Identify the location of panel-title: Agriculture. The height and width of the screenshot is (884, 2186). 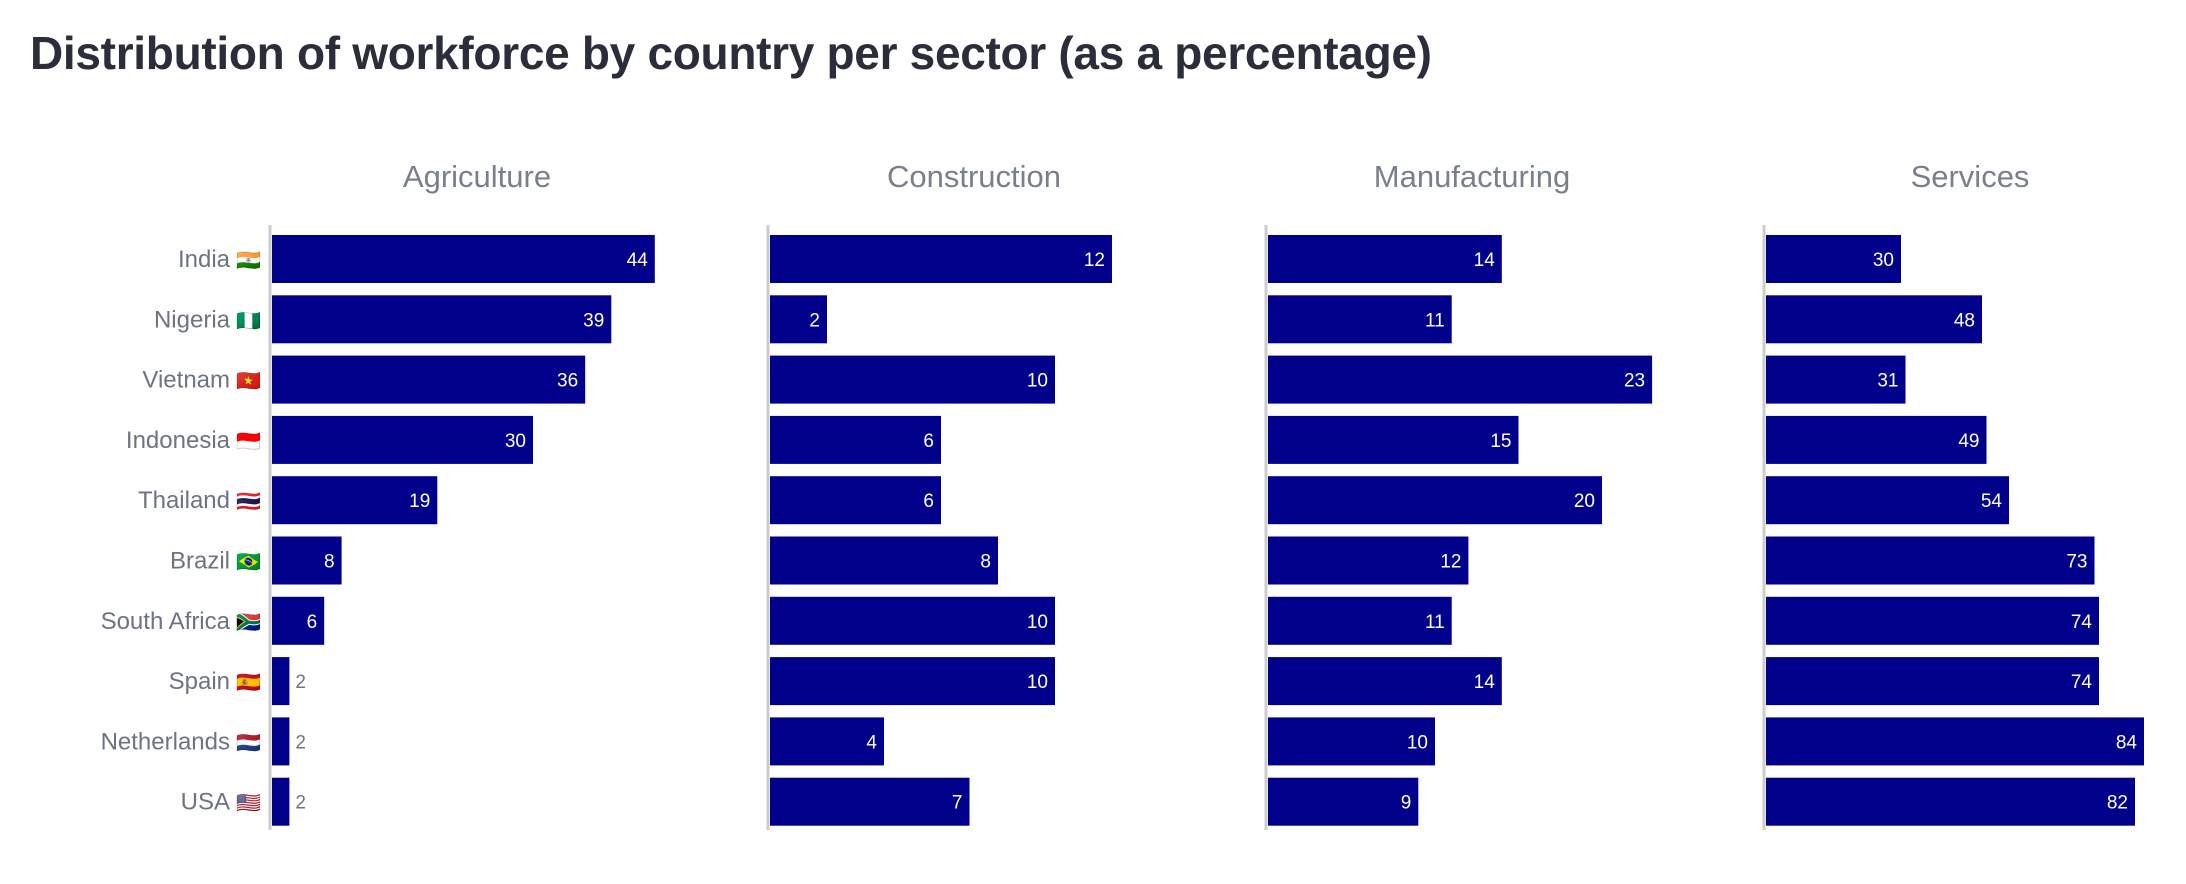
(477, 176).